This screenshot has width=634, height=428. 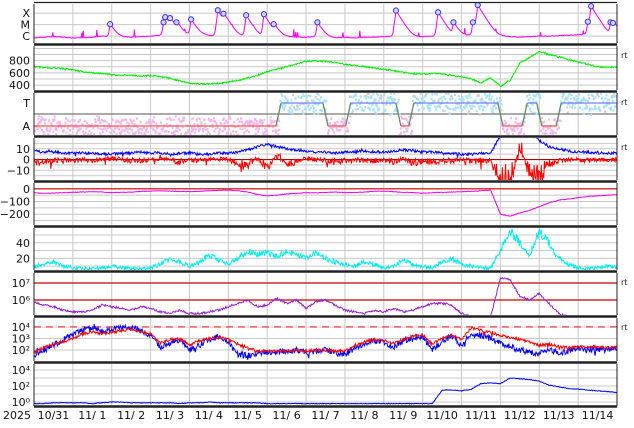 What do you see at coordinates (481, 415) in the screenshot?
I see `x-axis-date-label: 11/11` at bounding box center [481, 415].